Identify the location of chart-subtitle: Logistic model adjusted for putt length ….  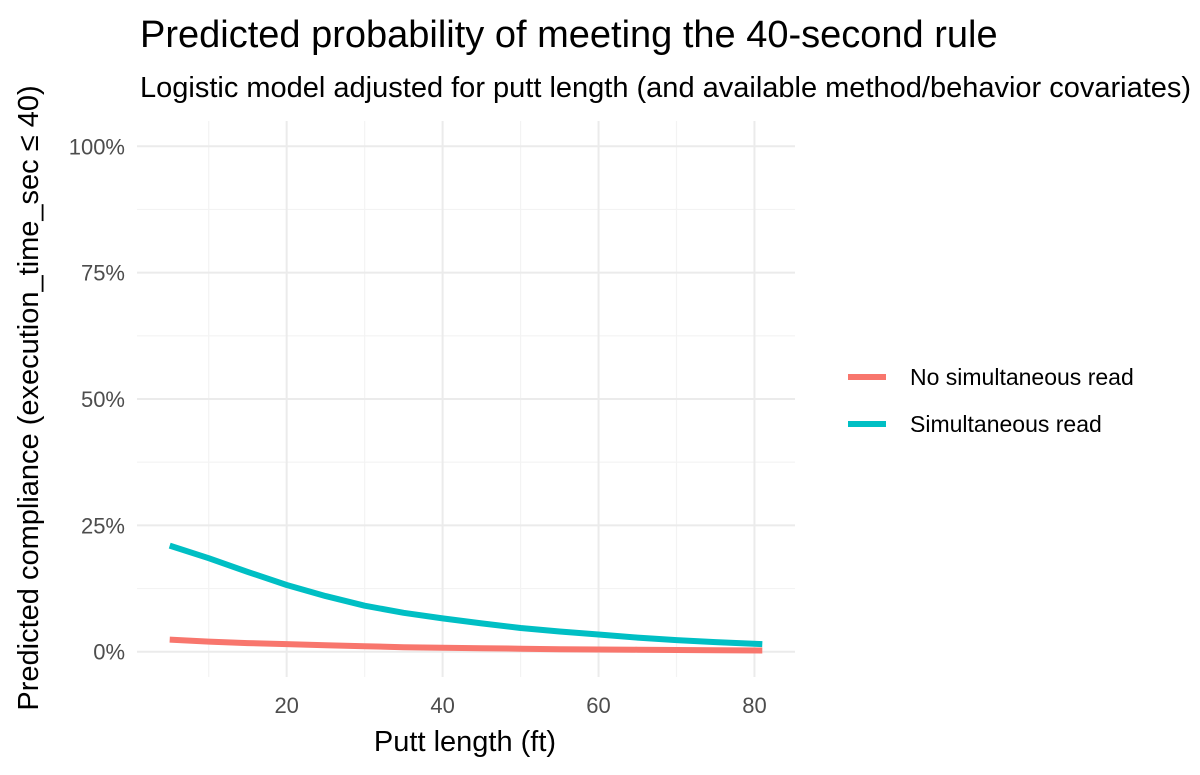
(665, 88).